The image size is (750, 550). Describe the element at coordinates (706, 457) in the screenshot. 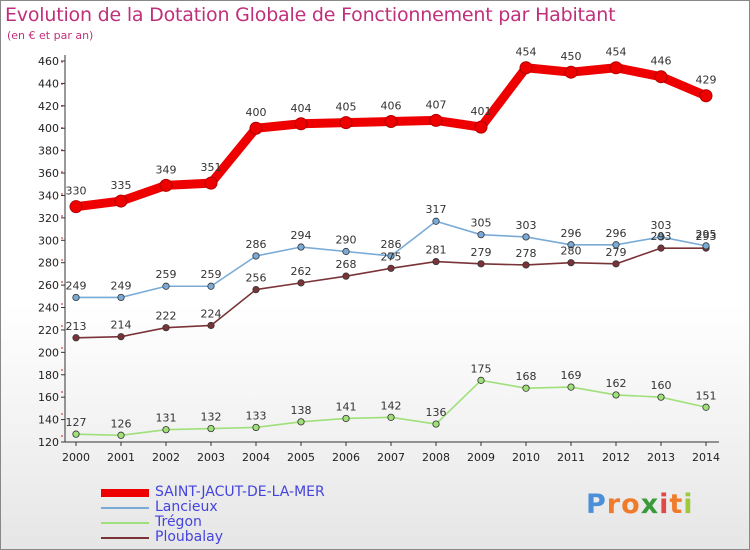

I see `x-tick-label: 2014` at that location.